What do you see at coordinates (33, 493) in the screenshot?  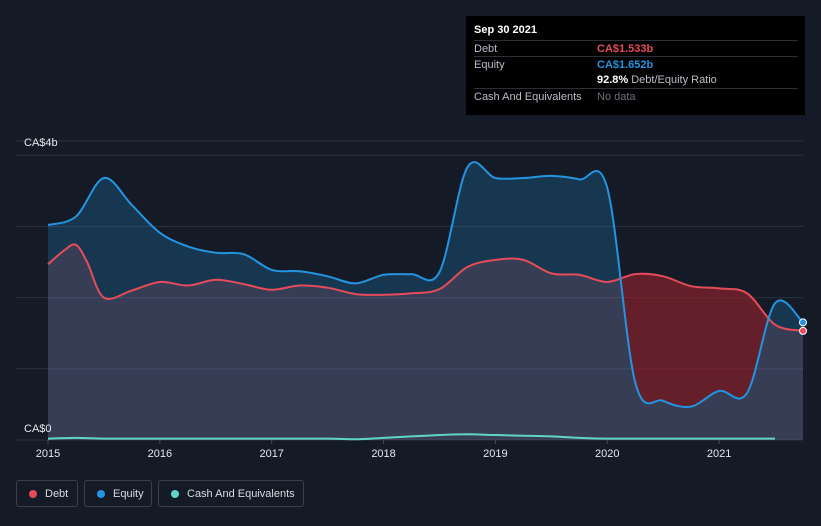 I see `legend-debt-dot` at bounding box center [33, 493].